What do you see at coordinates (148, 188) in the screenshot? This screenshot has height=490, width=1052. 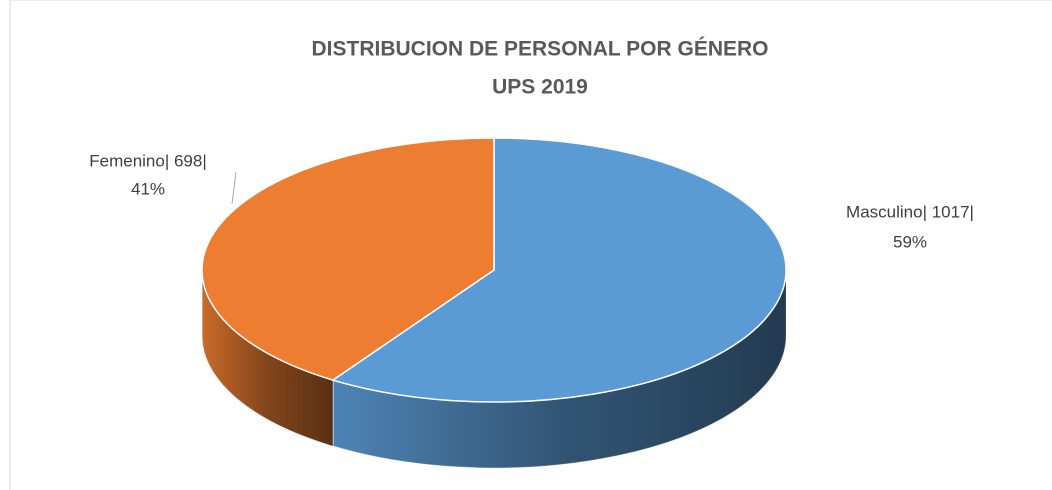 I see `data-label-percent: 41%` at bounding box center [148, 188].